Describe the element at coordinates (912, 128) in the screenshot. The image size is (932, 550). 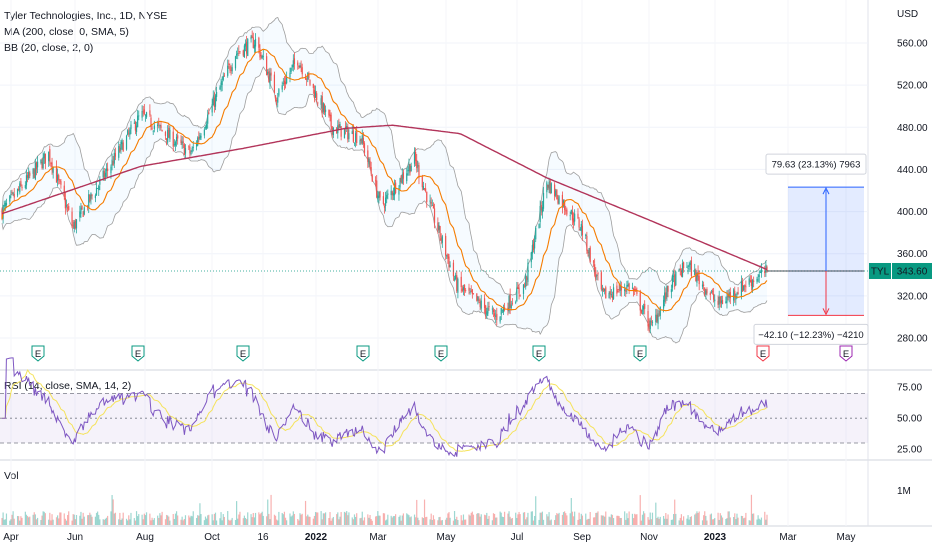
I see `price-tick-label: 480.00` at that location.